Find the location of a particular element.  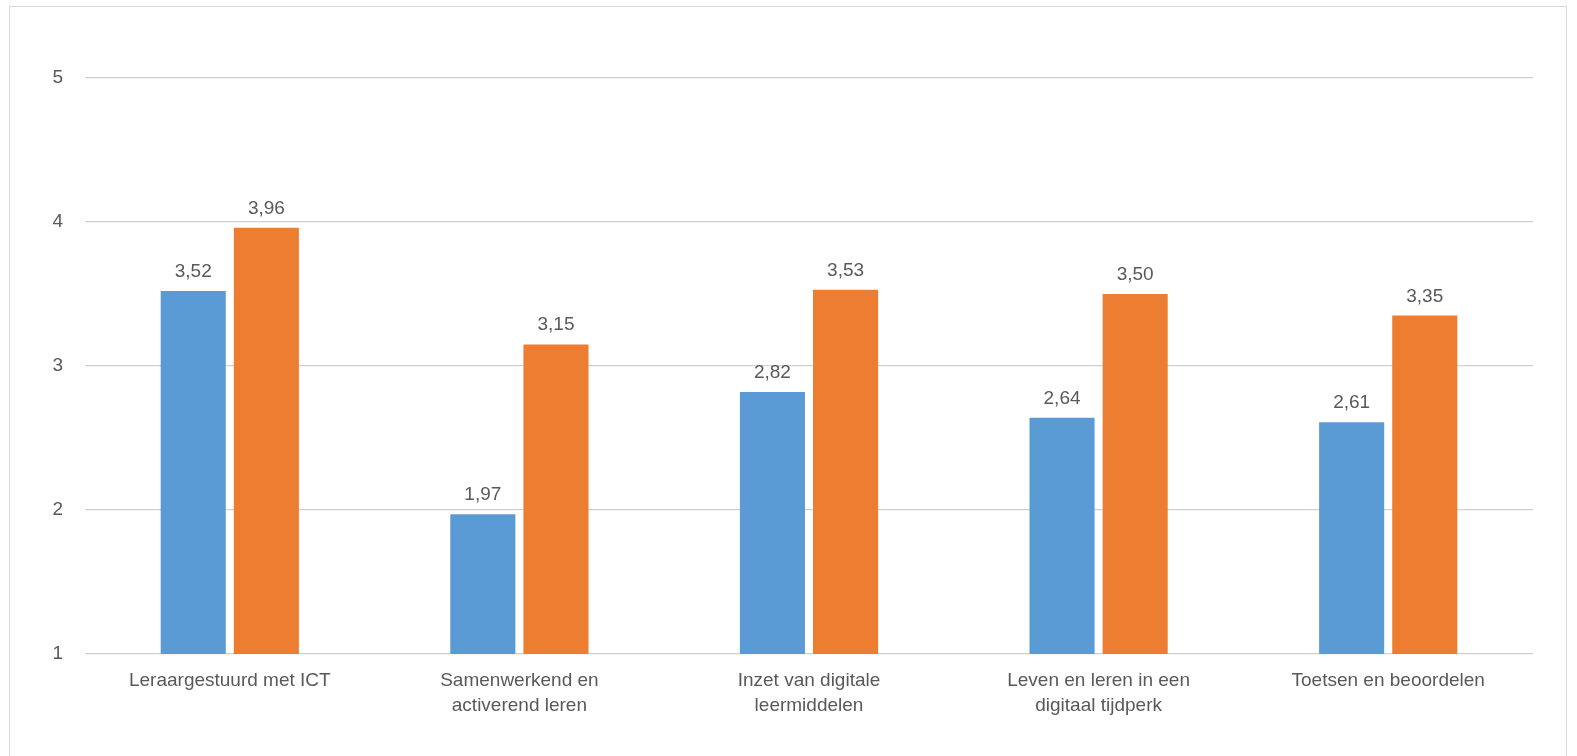

data-label: 3,35 is located at coordinates (1425, 295).